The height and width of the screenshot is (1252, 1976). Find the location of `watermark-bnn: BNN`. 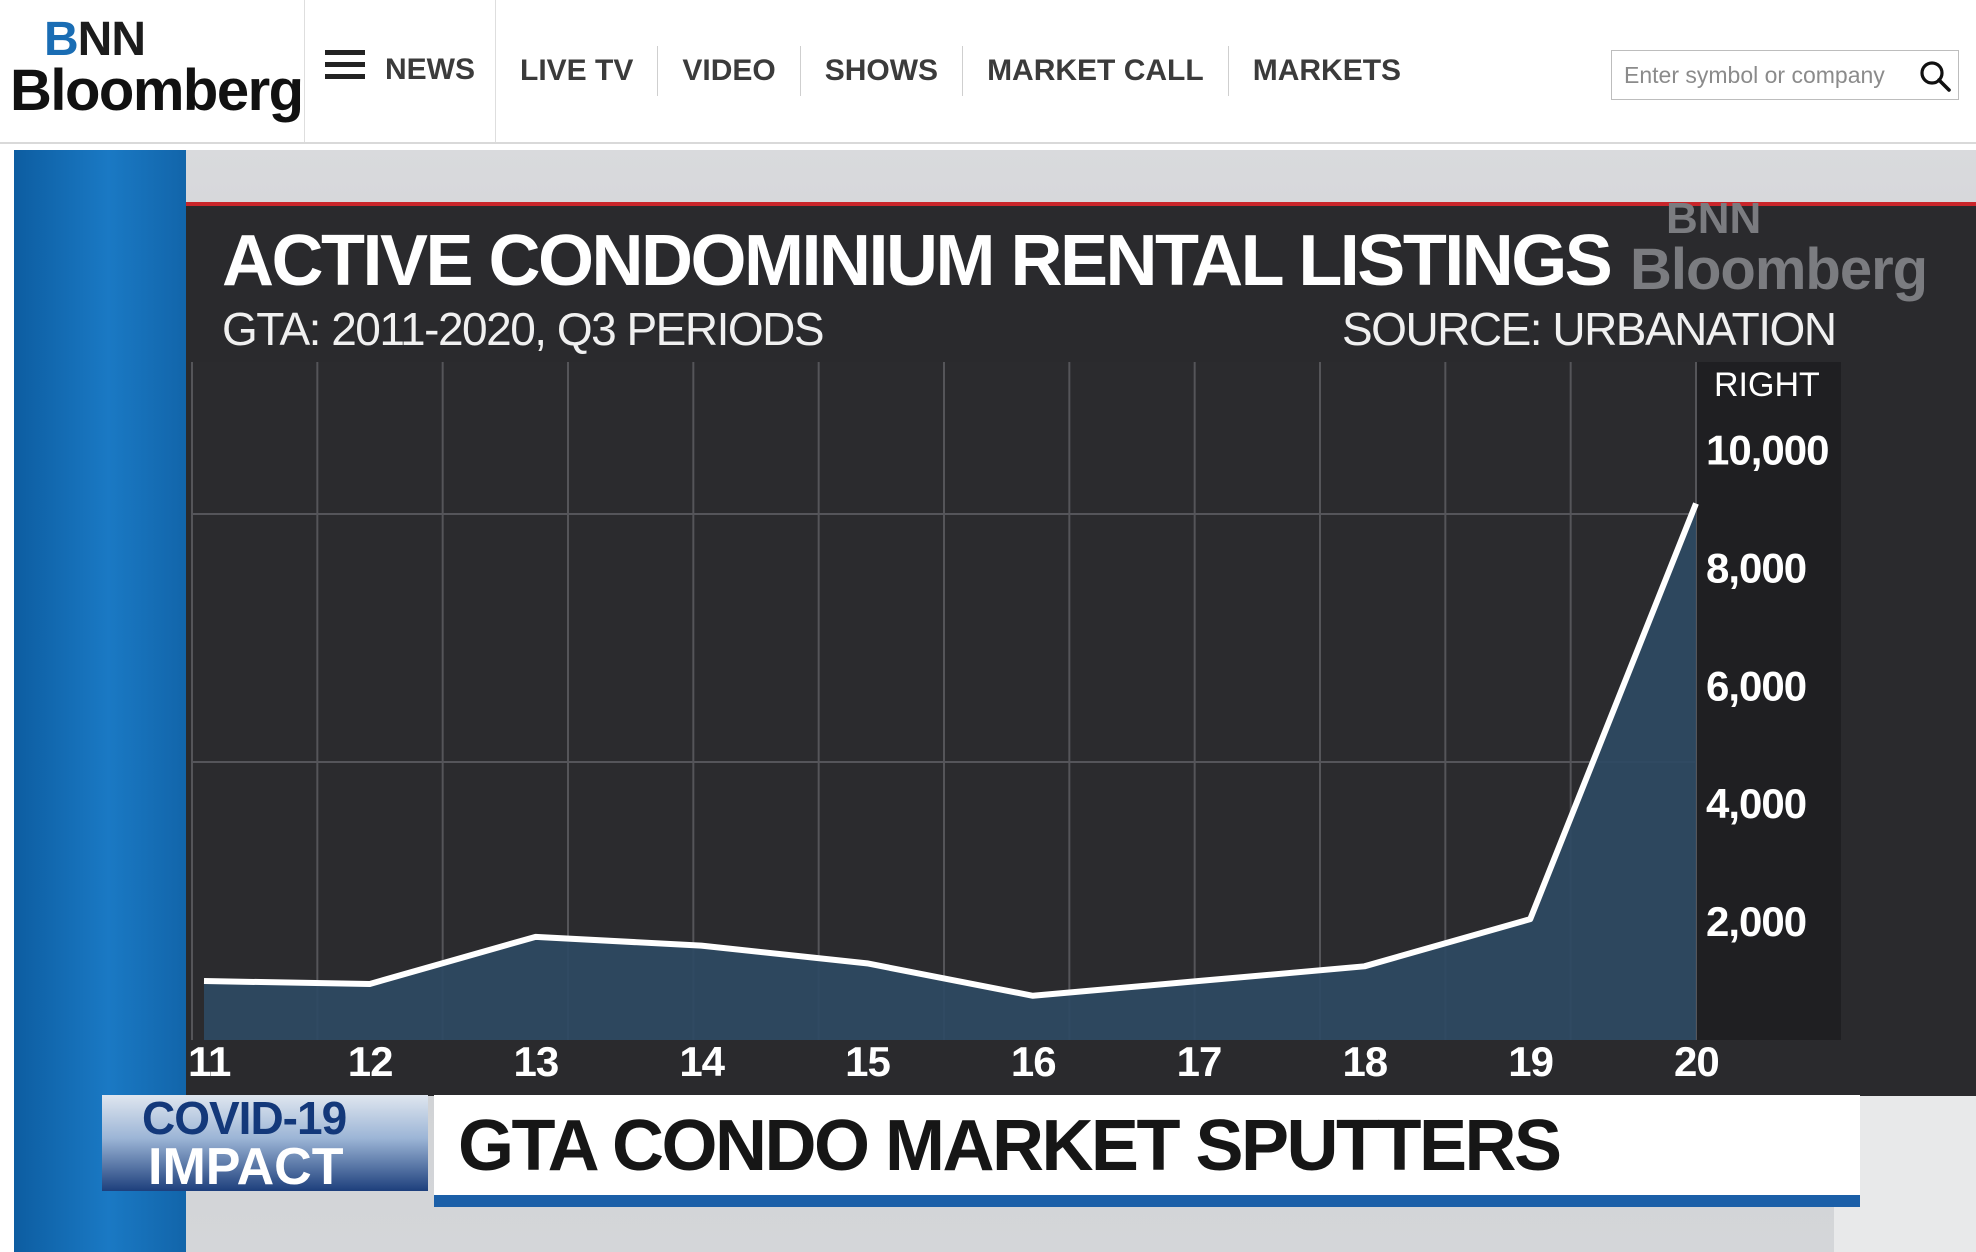

watermark-bnn: BNN is located at coordinates (1714, 218).